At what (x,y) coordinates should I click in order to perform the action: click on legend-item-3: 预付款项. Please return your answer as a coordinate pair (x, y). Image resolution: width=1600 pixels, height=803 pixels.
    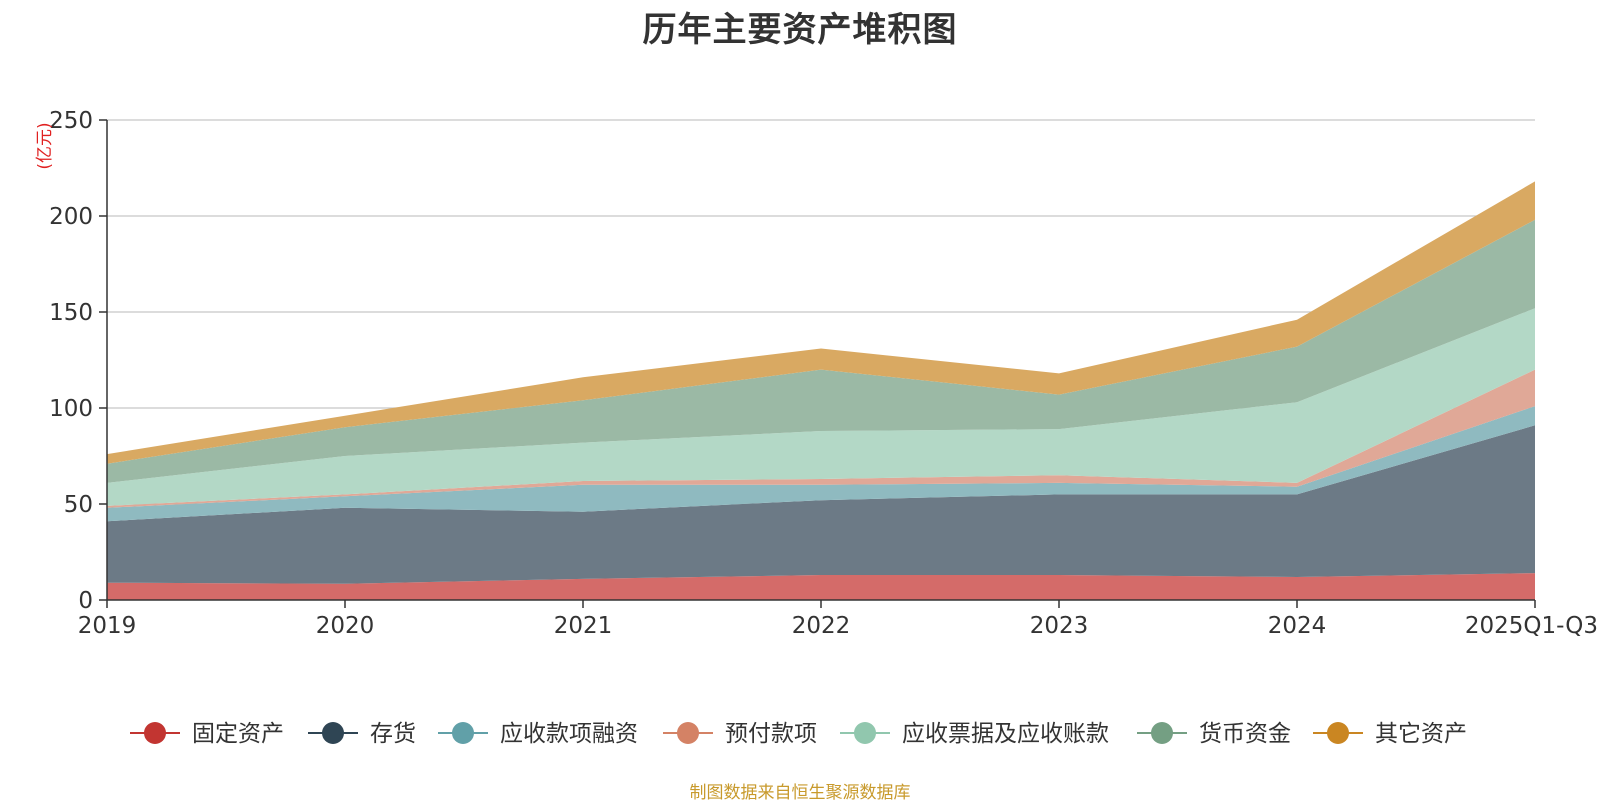
    Looking at the image, I should click on (740, 734).